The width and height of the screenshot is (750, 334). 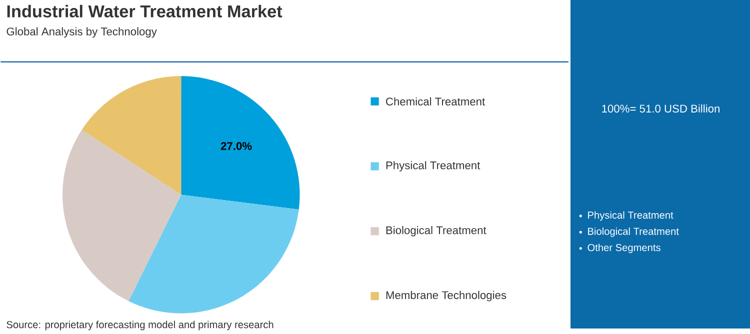 What do you see at coordinates (436, 231) in the screenshot?
I see `legend-label: Biological Treatment` at bounding box center [436, 231].